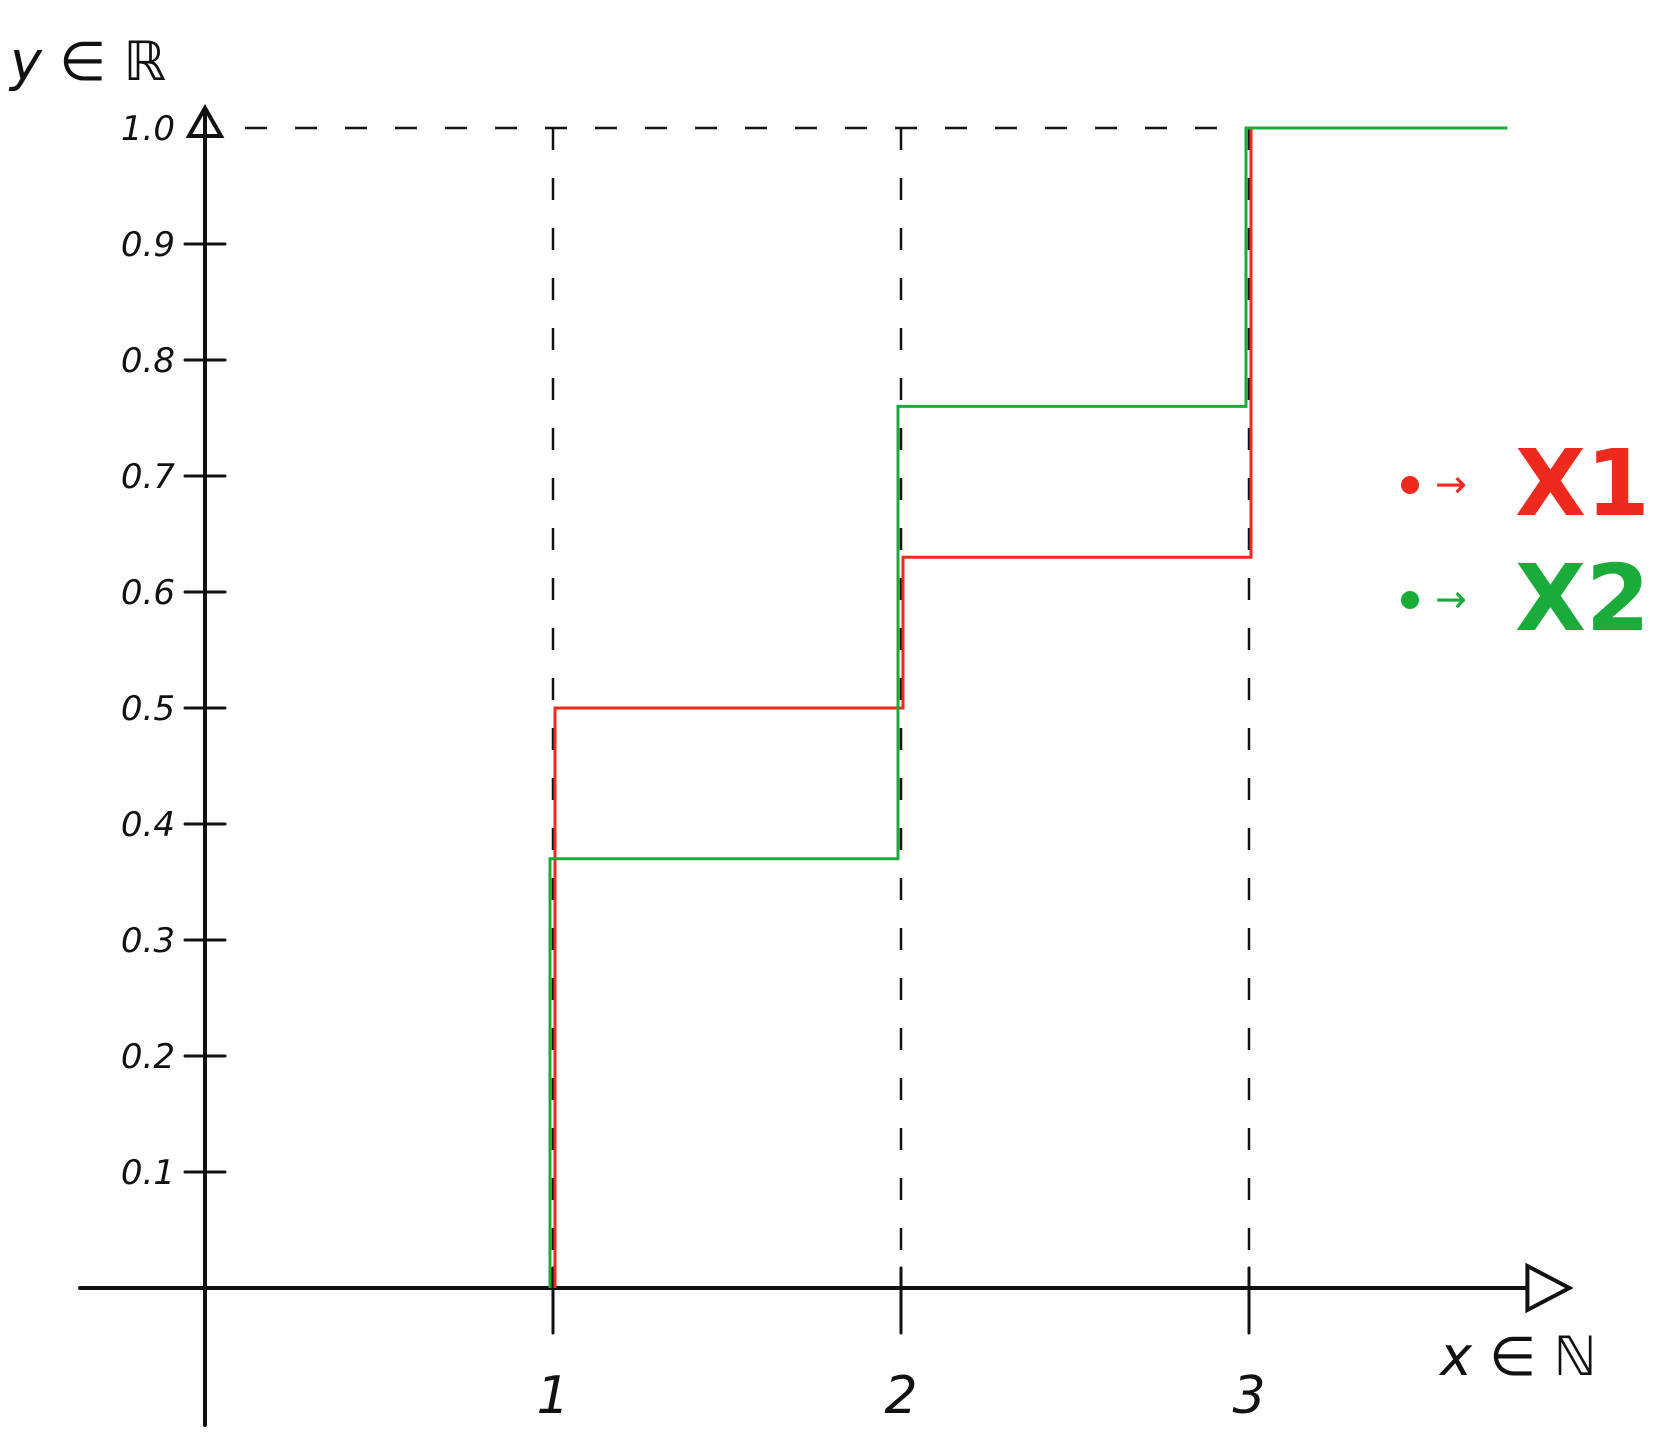  What do you see at coordinates (148, 477) in the screenshot?
I see `y-tick-label-0.7: 0.7` at bounding box center [148, 477].